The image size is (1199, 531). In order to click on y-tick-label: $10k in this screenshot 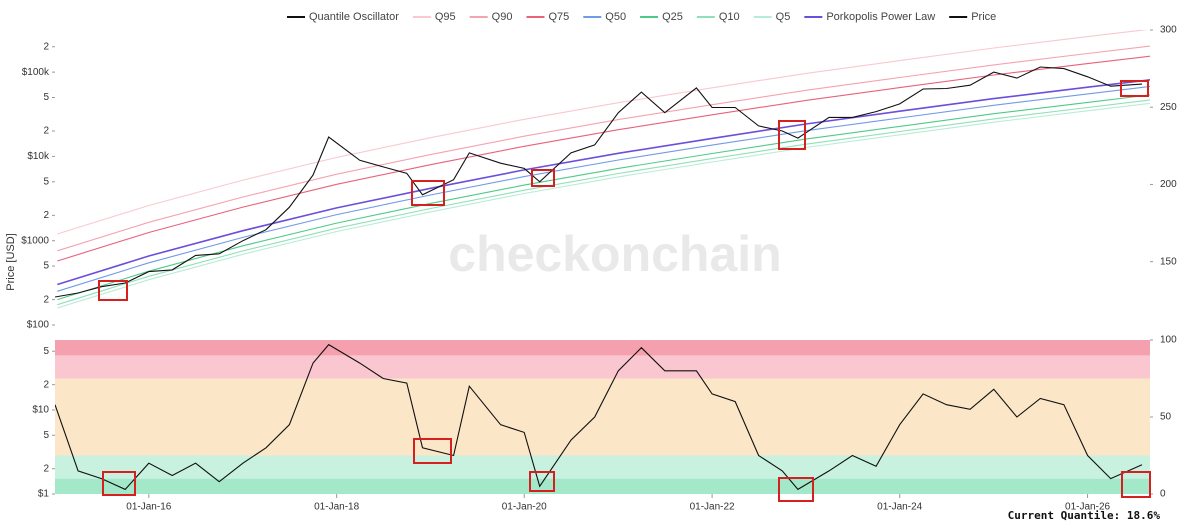, I will do `click(38, 156)`.